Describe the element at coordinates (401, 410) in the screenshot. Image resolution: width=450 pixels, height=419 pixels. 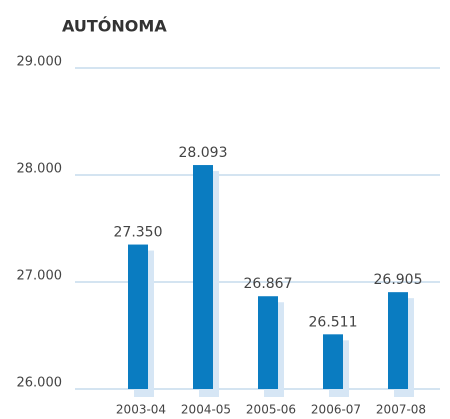
I see `x-tick-label: 2007-08` at that location.